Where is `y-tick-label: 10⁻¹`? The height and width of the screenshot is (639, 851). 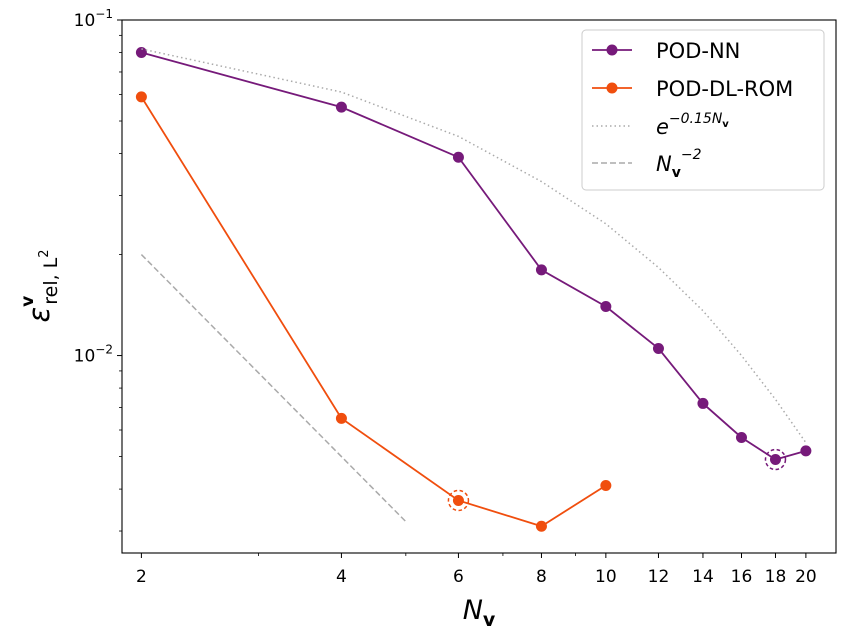
y-tick-label: 10⁻¹ is located at coordinates (93, 19).